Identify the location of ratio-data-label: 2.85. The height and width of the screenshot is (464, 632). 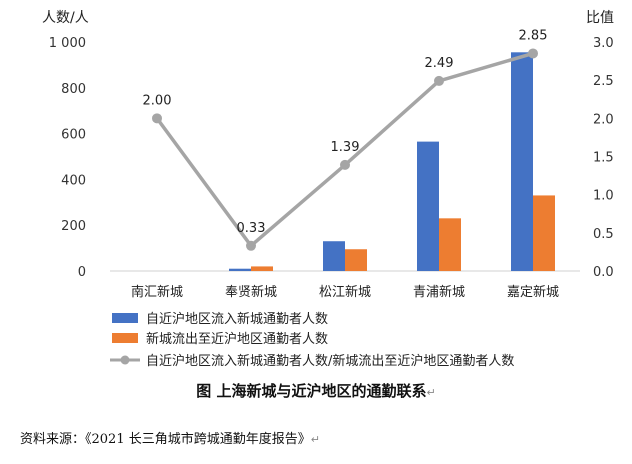
(533, 35).